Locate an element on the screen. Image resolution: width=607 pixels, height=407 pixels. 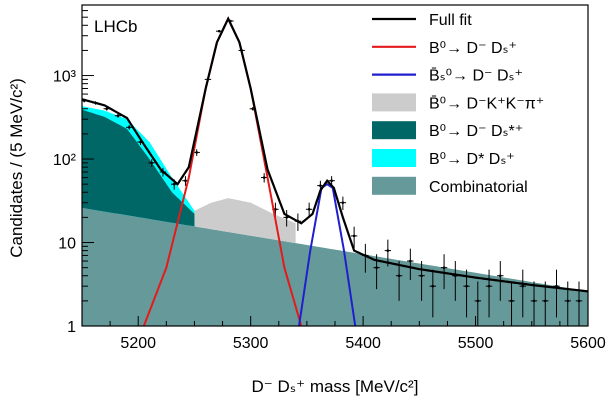
x-tick-label: 5600 is located at coordinates (588, 343).